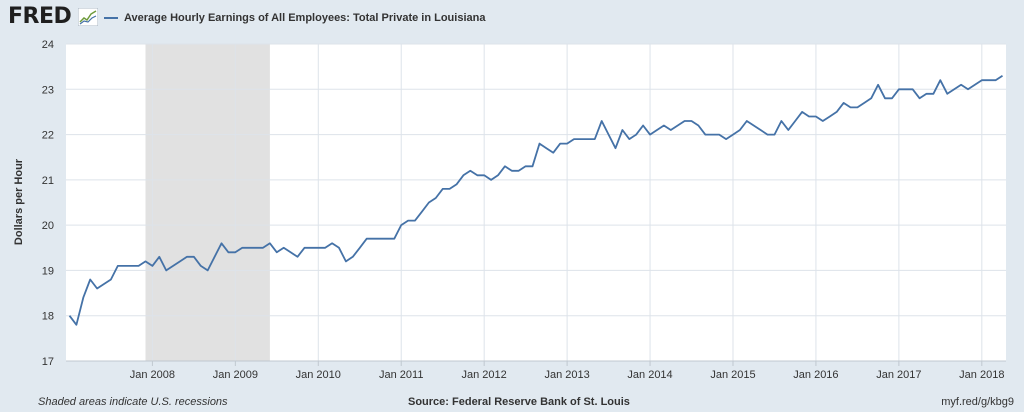 The height and width of the screenshot is (412, 1024). I want to click on y-tick-label-22: 22, so click(48, 136).